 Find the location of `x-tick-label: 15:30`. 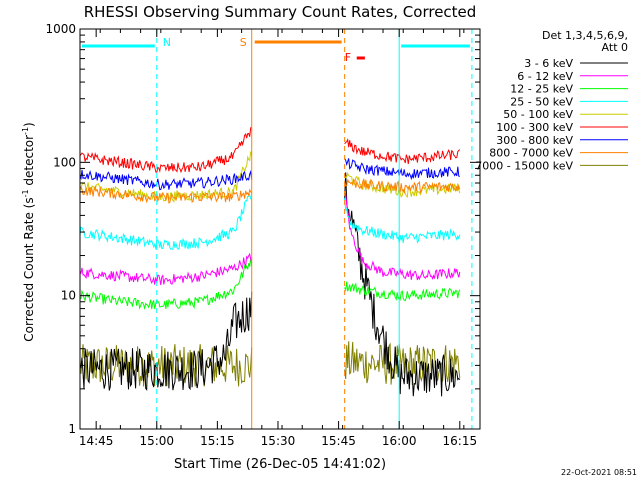

x-tick-label: 15:30 is located at coordinates (278, 441).